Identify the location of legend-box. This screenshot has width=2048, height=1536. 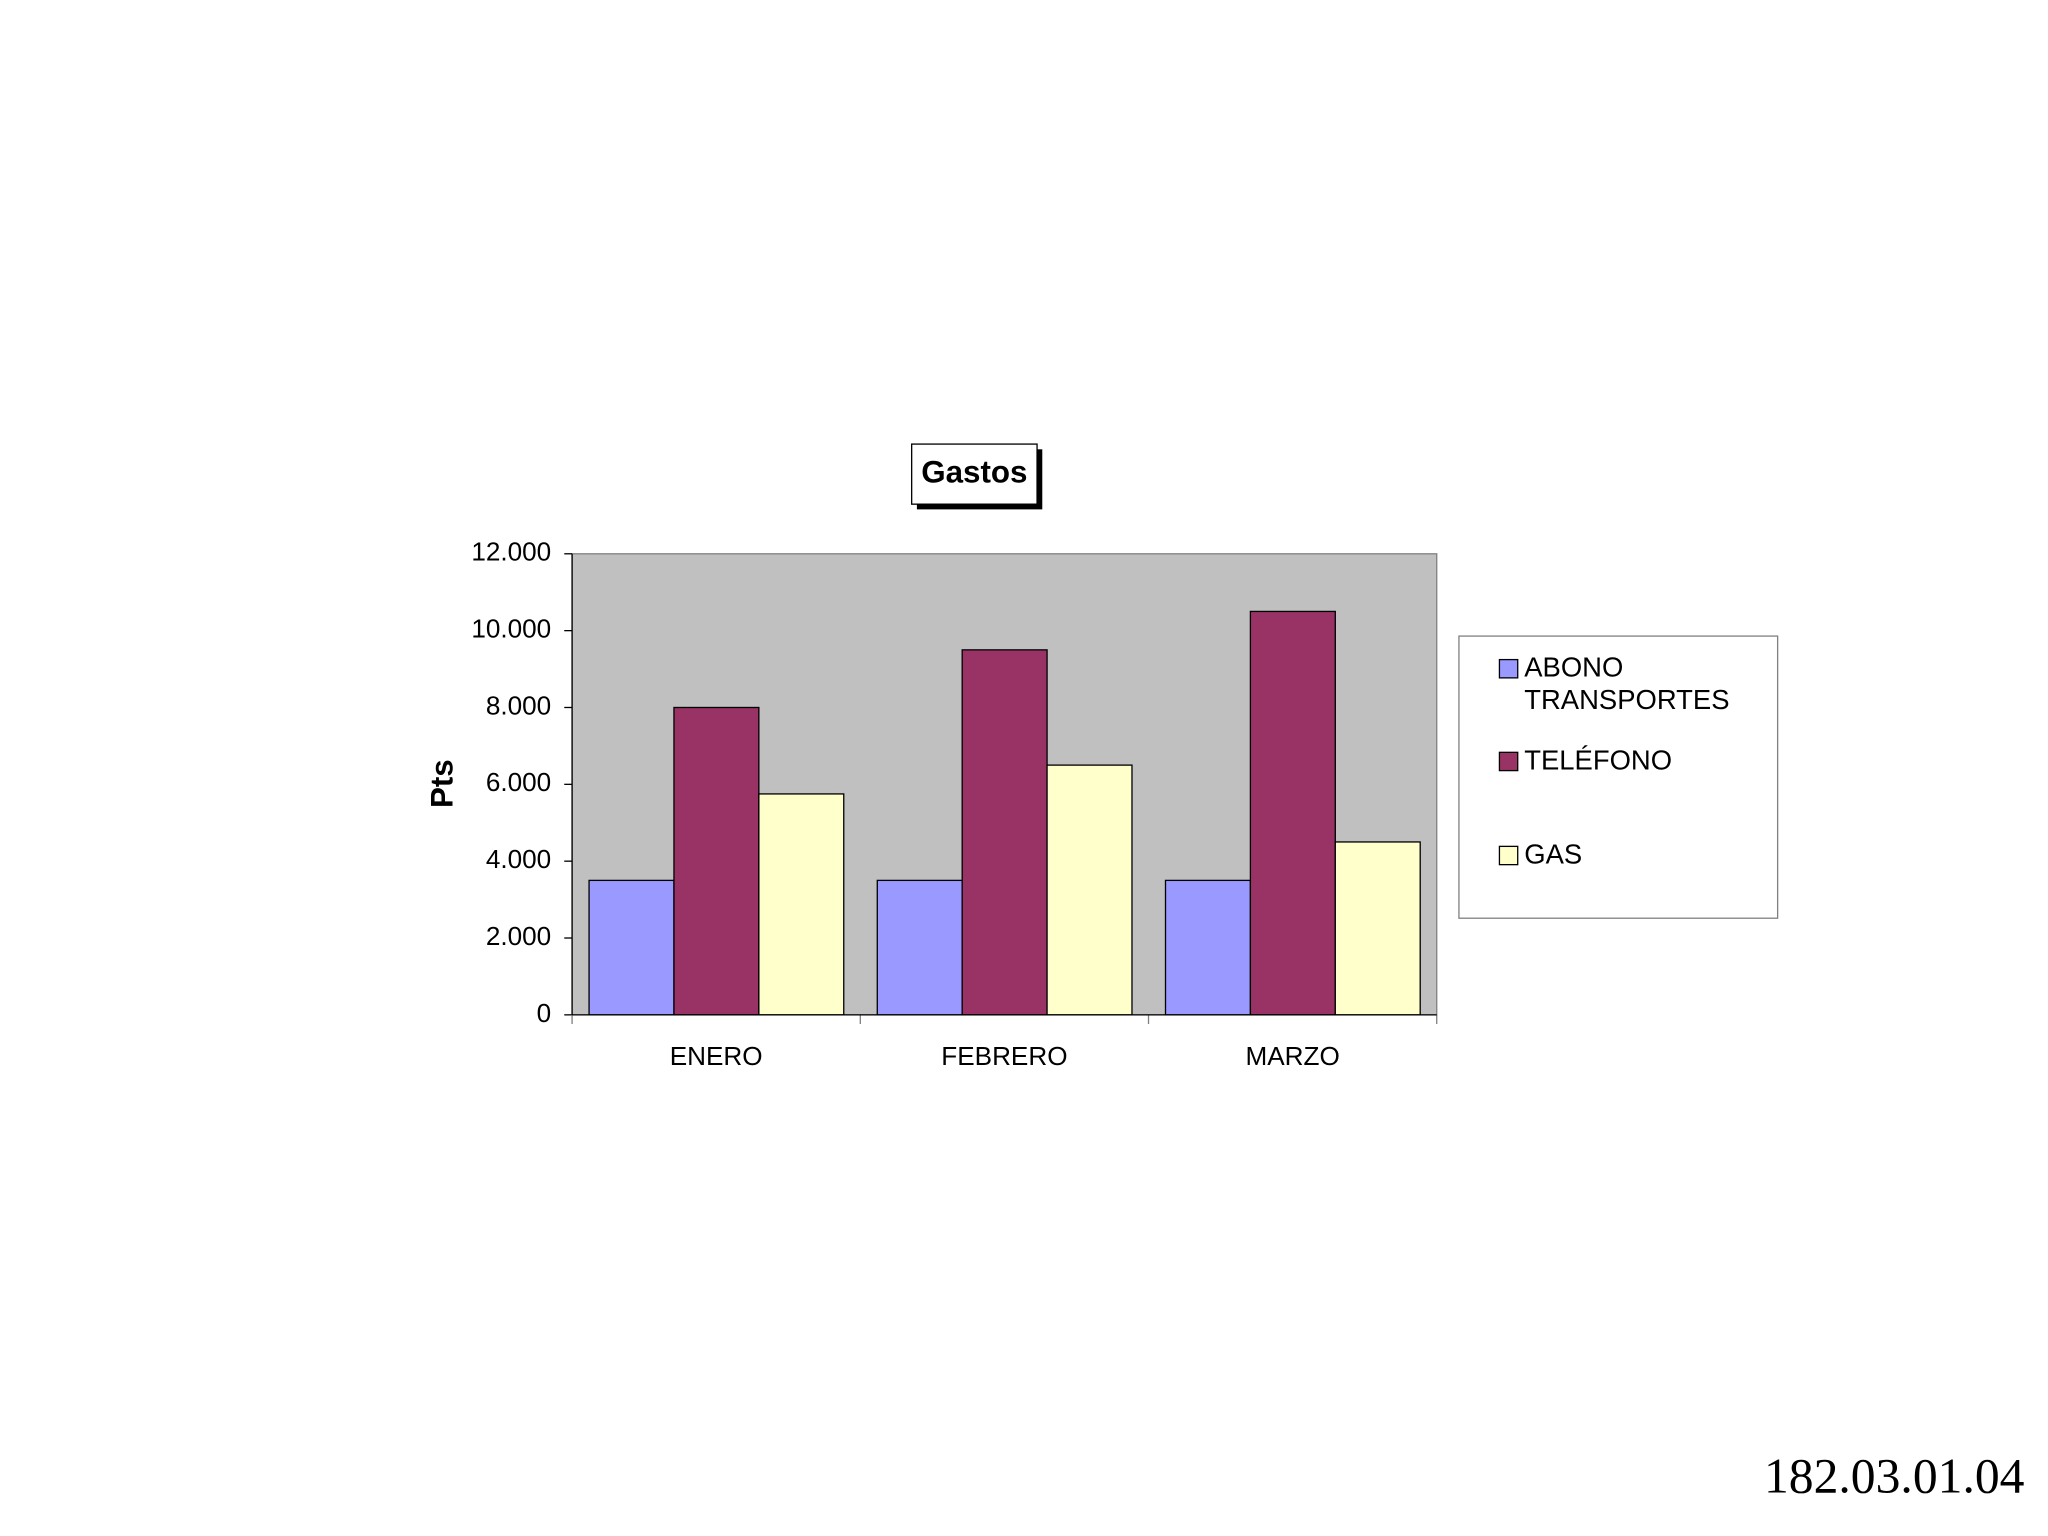
(1618, 777).